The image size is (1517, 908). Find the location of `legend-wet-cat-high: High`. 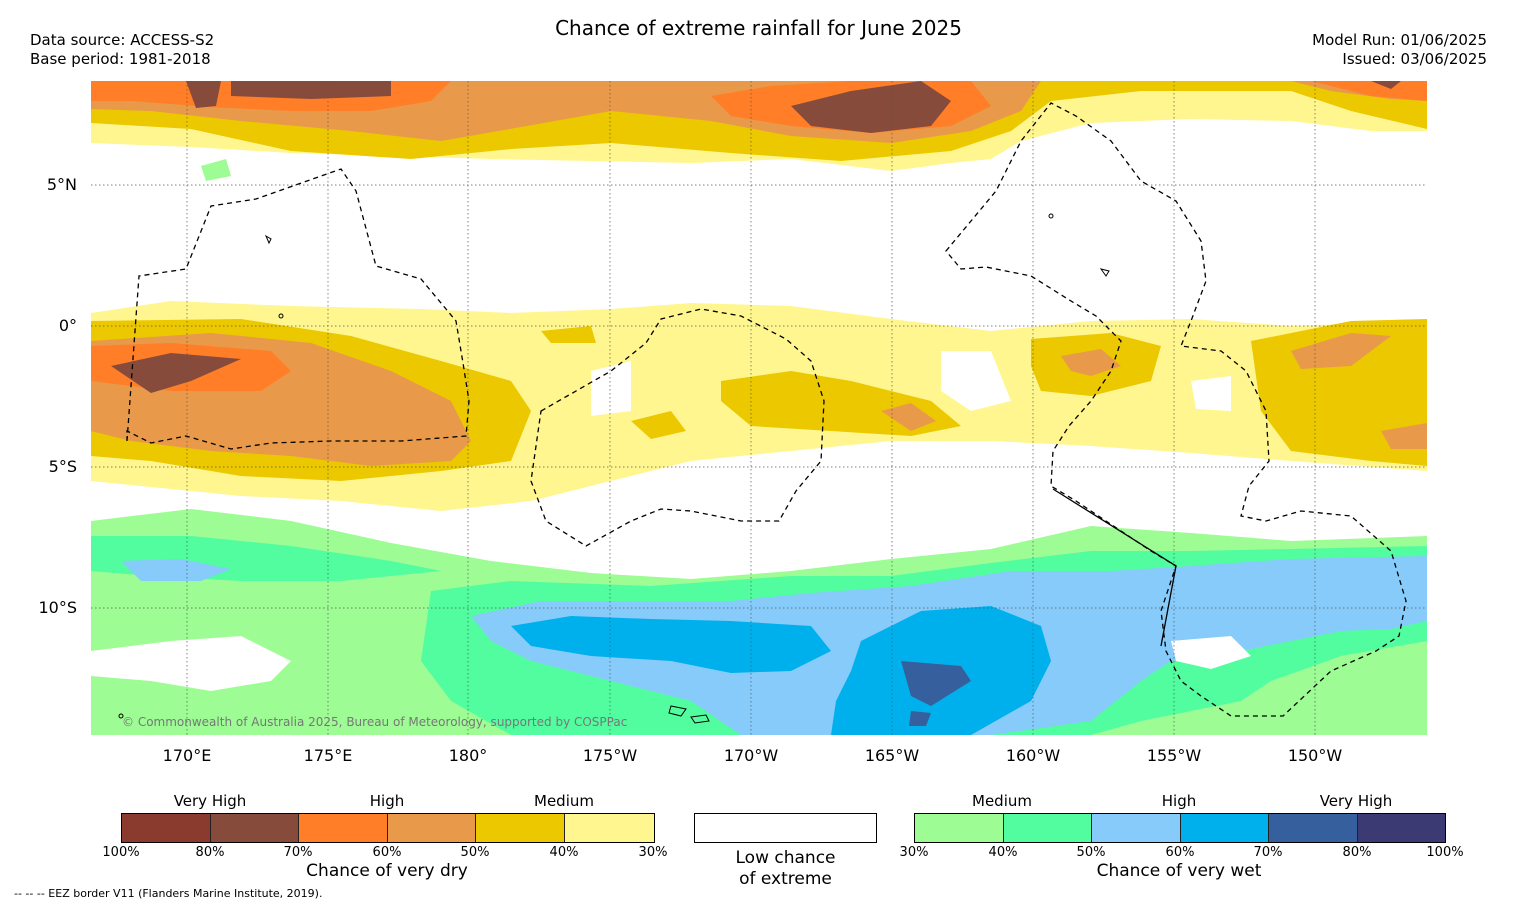

legend-wet-cat-high: High is located at coordinates (1179, 801).